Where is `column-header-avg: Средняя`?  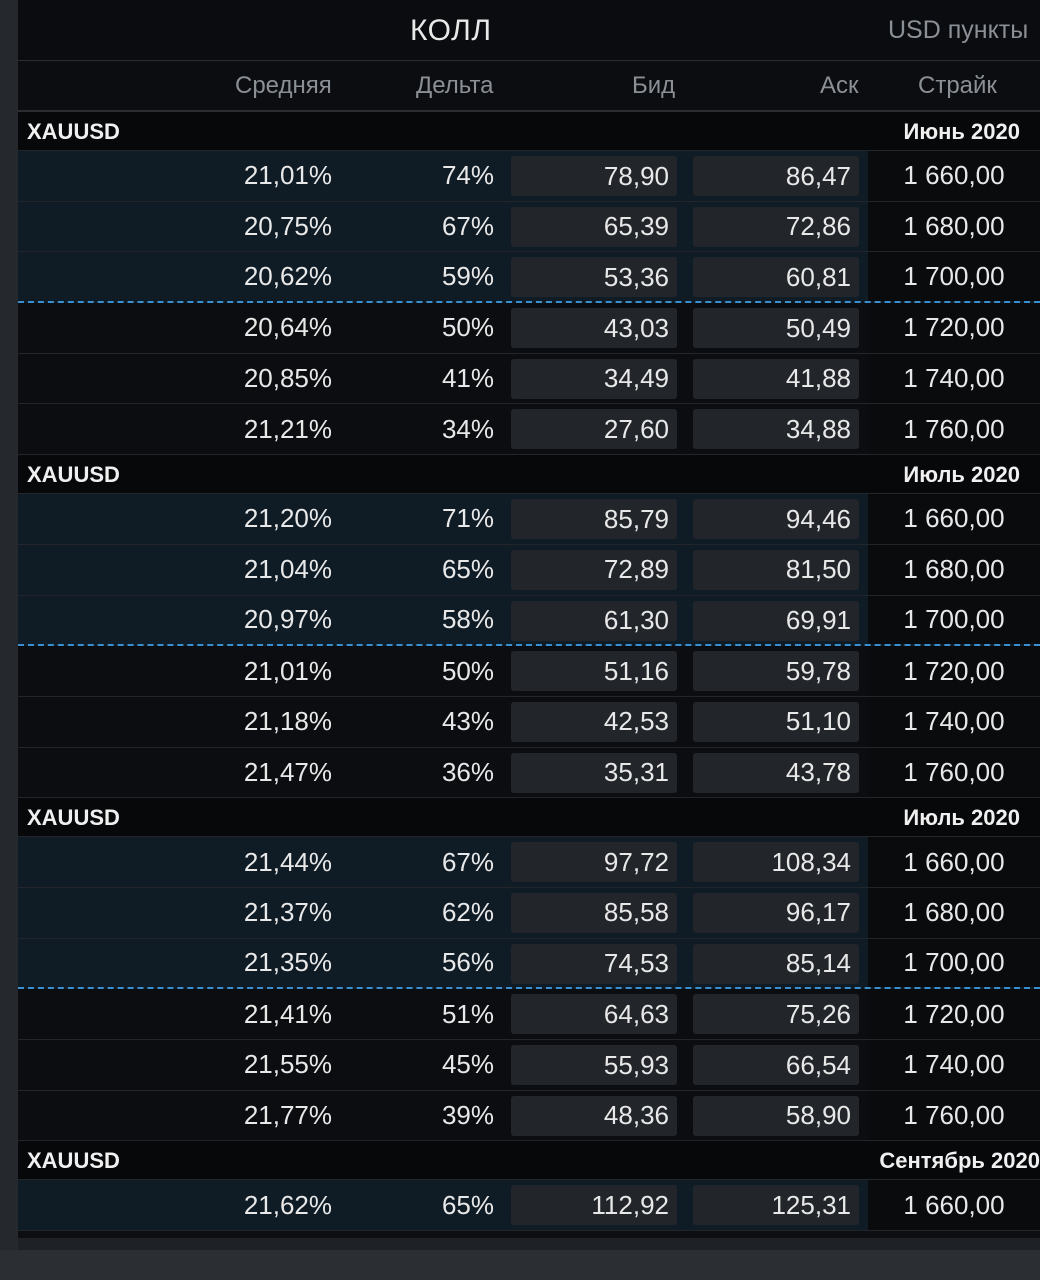
column-header-avg: Средняя is located at coordinates (283, 85).